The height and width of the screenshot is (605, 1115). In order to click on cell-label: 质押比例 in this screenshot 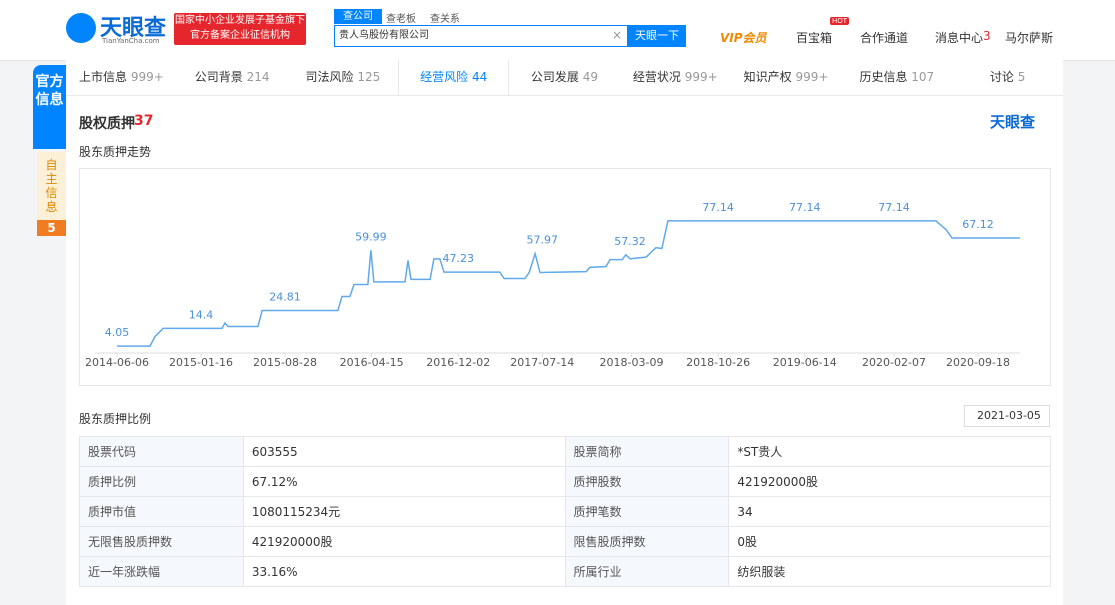, I will do `click(161, 481)`.